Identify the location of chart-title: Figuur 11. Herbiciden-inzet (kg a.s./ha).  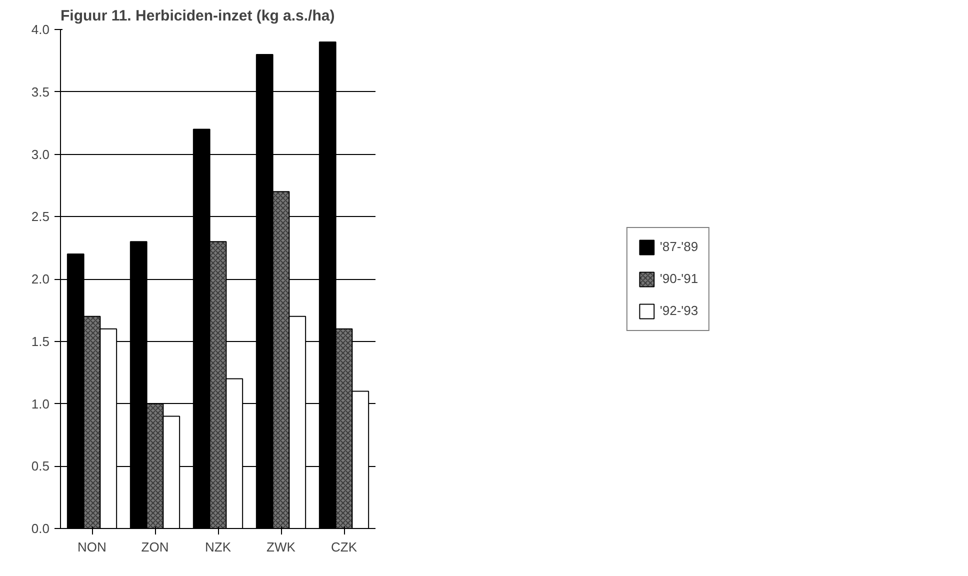
(197, 16).